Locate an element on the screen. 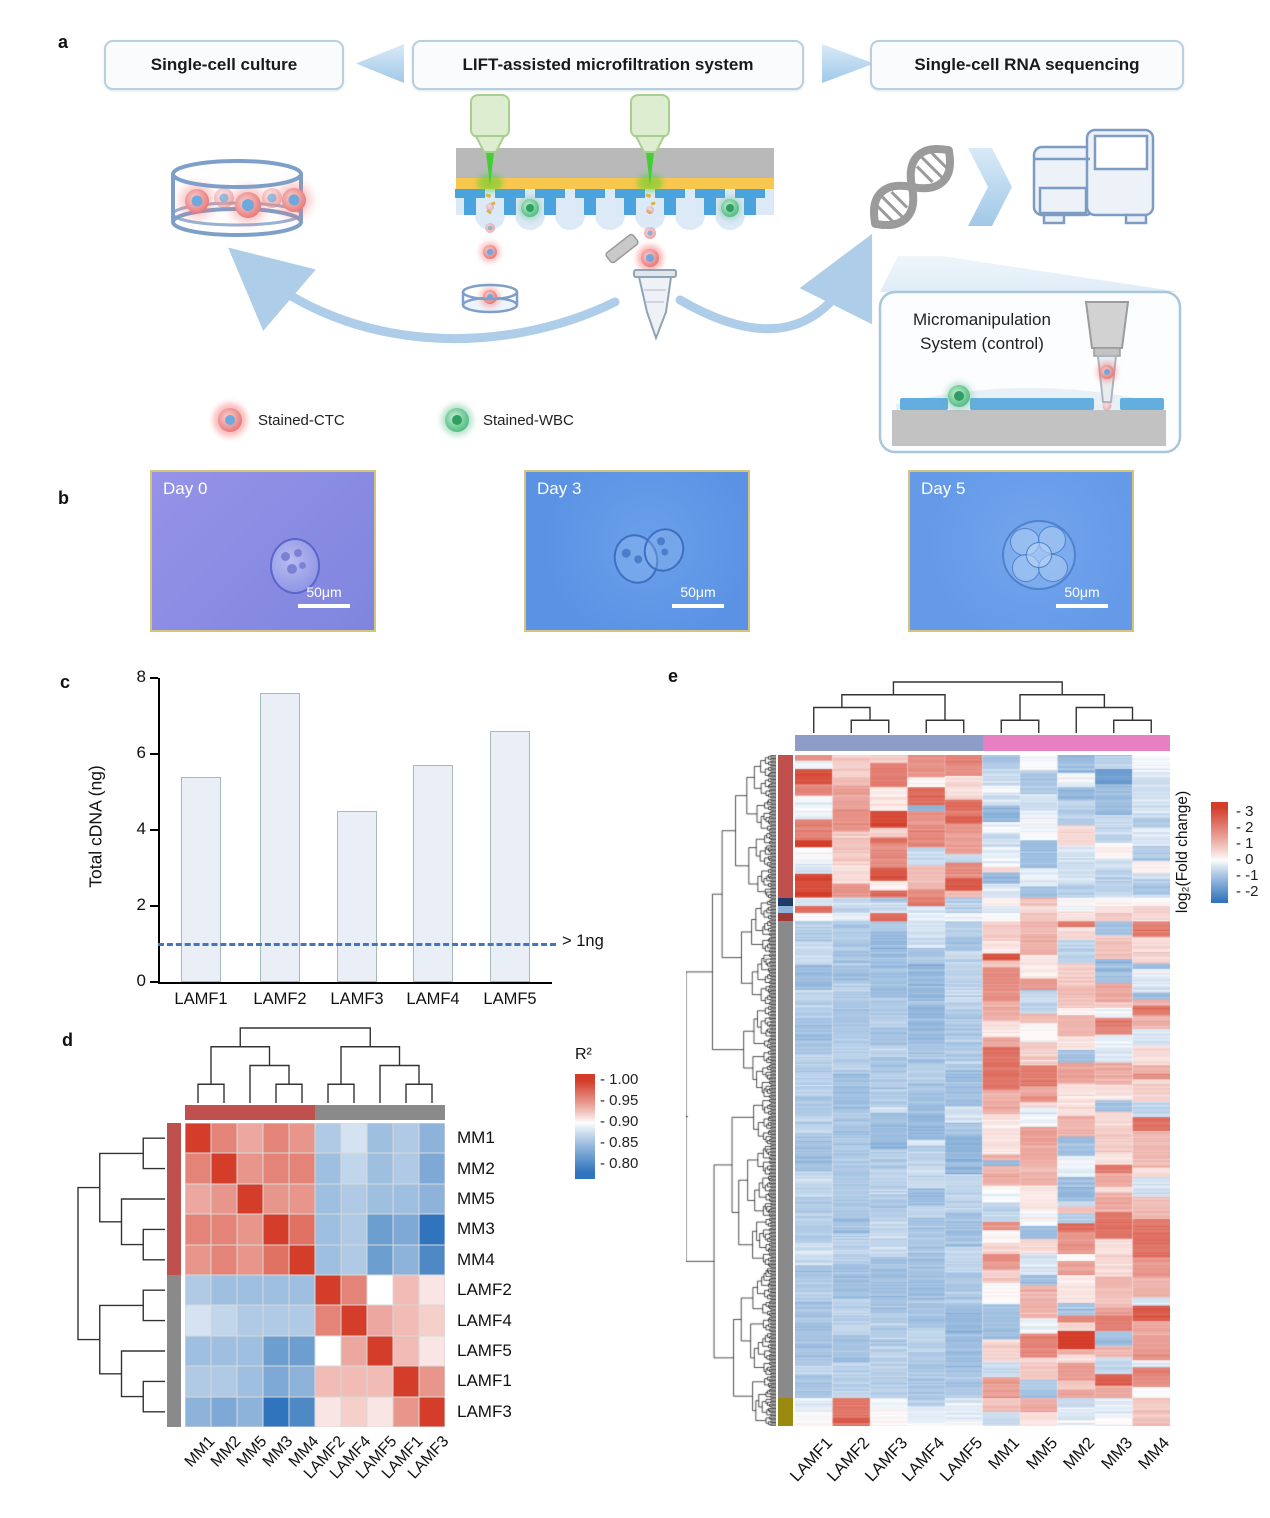  chevron-right-icon is located at coordinates (990, 187).